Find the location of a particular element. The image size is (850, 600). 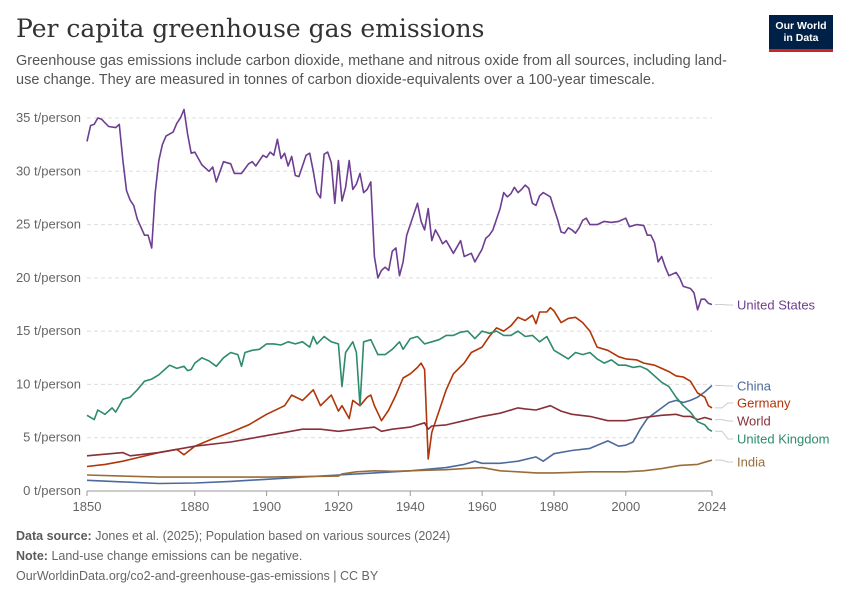

series-end-label: United Kingdom is located at coordinates (783, 439).